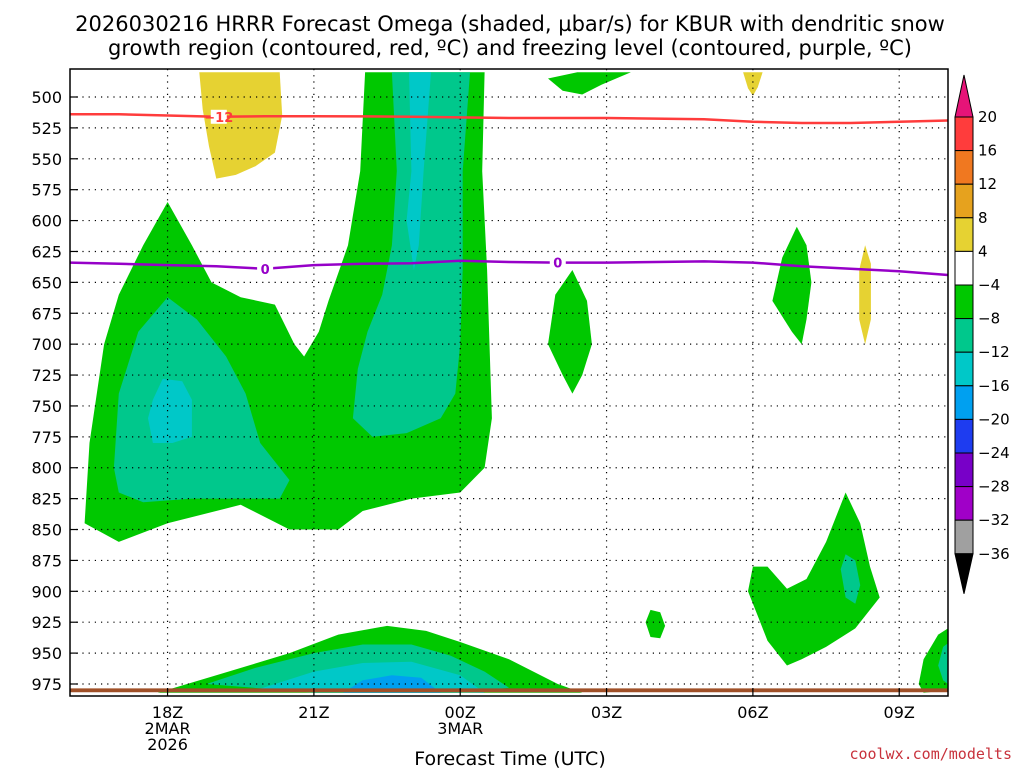  I want to click on colorbar-label-3: 8, so click(983, 218).